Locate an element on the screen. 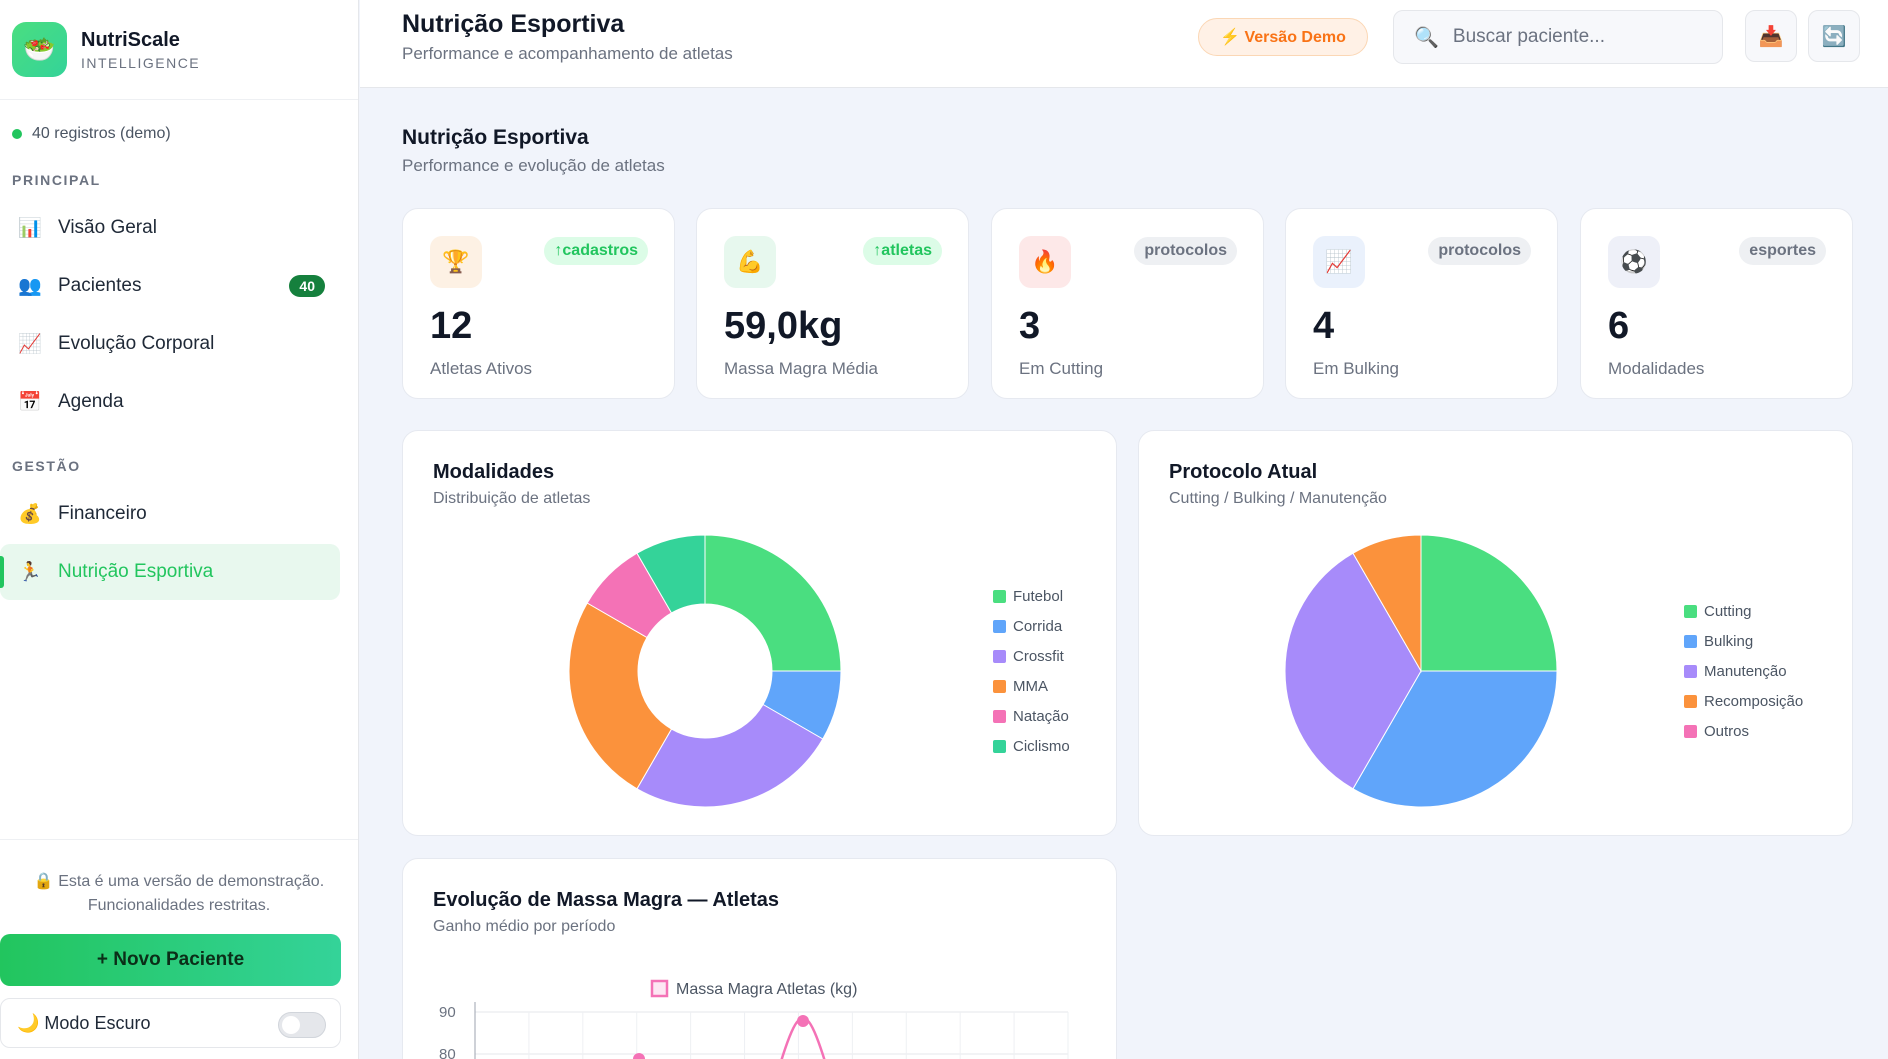 The height and width of the screenshot is (1059, 1888). salad-logo-icon: 🥗 is located at coordinates (39, 49).